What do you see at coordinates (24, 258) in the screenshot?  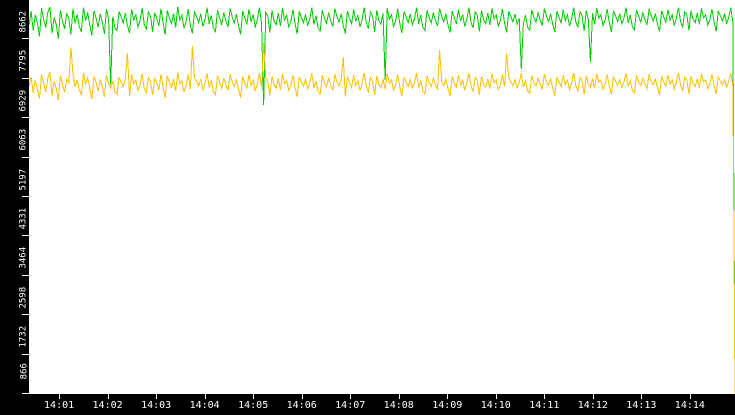 I see `y-tick-label: 3464` at bounding box center [24, 258].